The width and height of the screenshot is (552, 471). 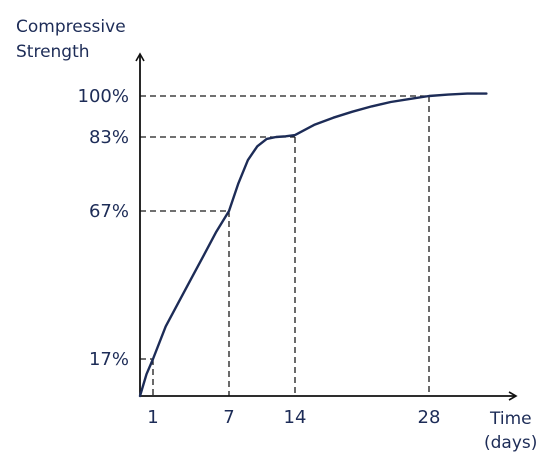 I want to click on y-tick-label: 17%, so click(x=109, y=359).